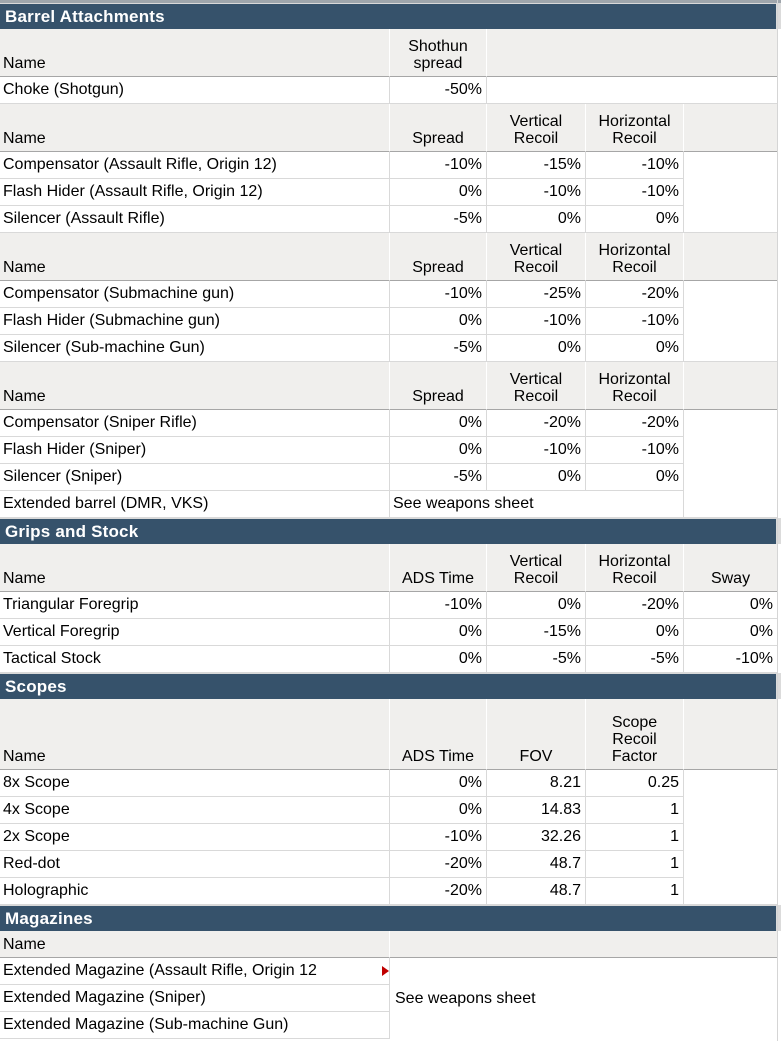 The height and width of the screenshot is (1041, 781). What do you see at coordinates (195, 605) in the screenshot?
I see `cell-name: Triangular Foregrip` at bounding box center [195, 605].